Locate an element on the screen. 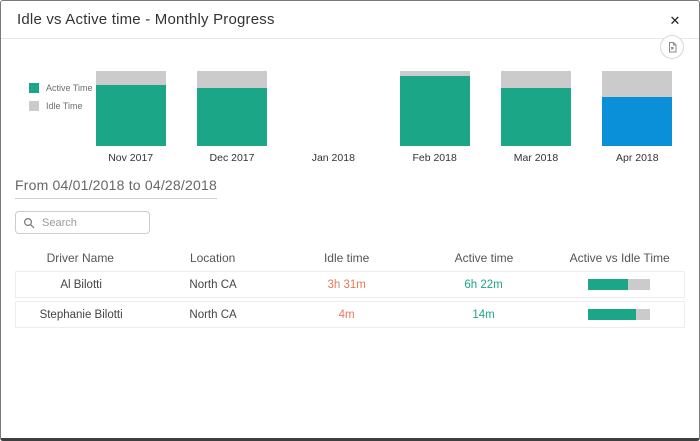 This screenshot has width=700, height=441. search-input is located at coordinates (82, 222).